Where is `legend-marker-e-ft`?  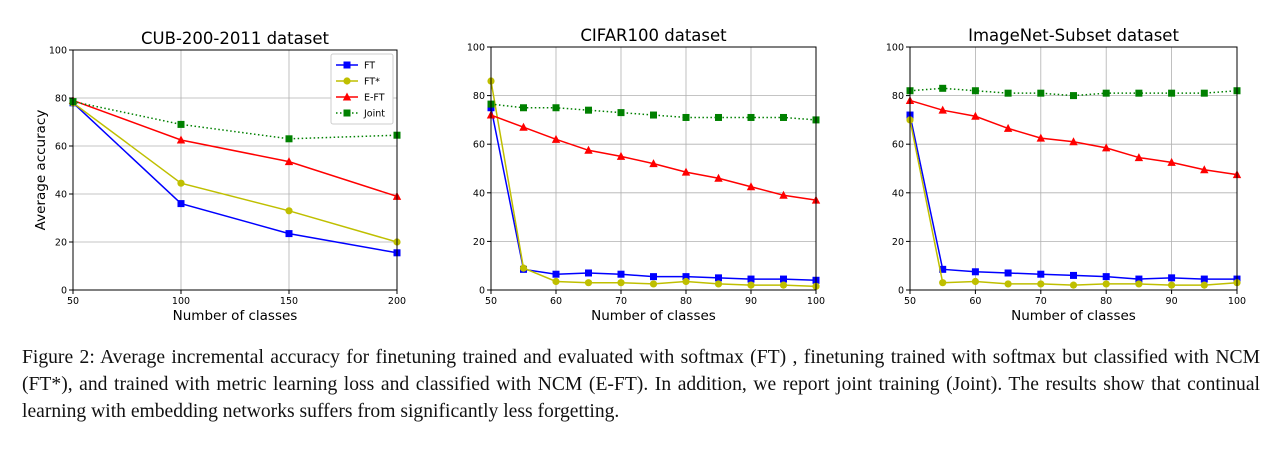 legend-marker-e-ft is located at coordinates (347, 96).